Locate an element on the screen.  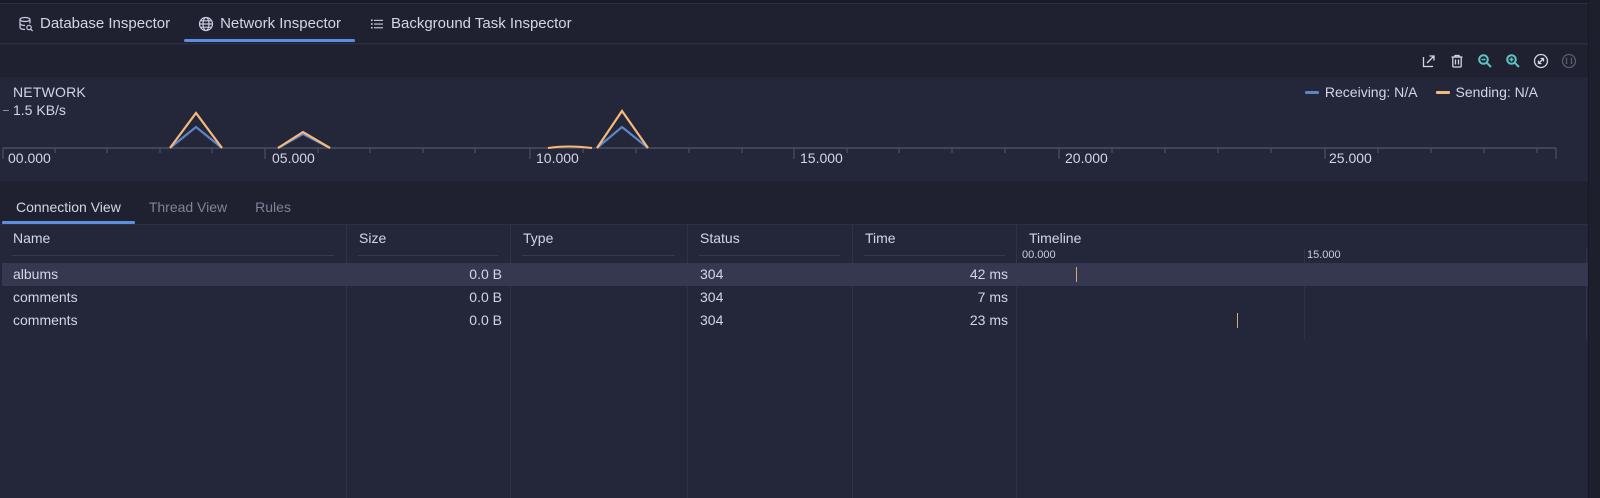
x-tick-label: 10.000 is located at coordinates (557, 158).